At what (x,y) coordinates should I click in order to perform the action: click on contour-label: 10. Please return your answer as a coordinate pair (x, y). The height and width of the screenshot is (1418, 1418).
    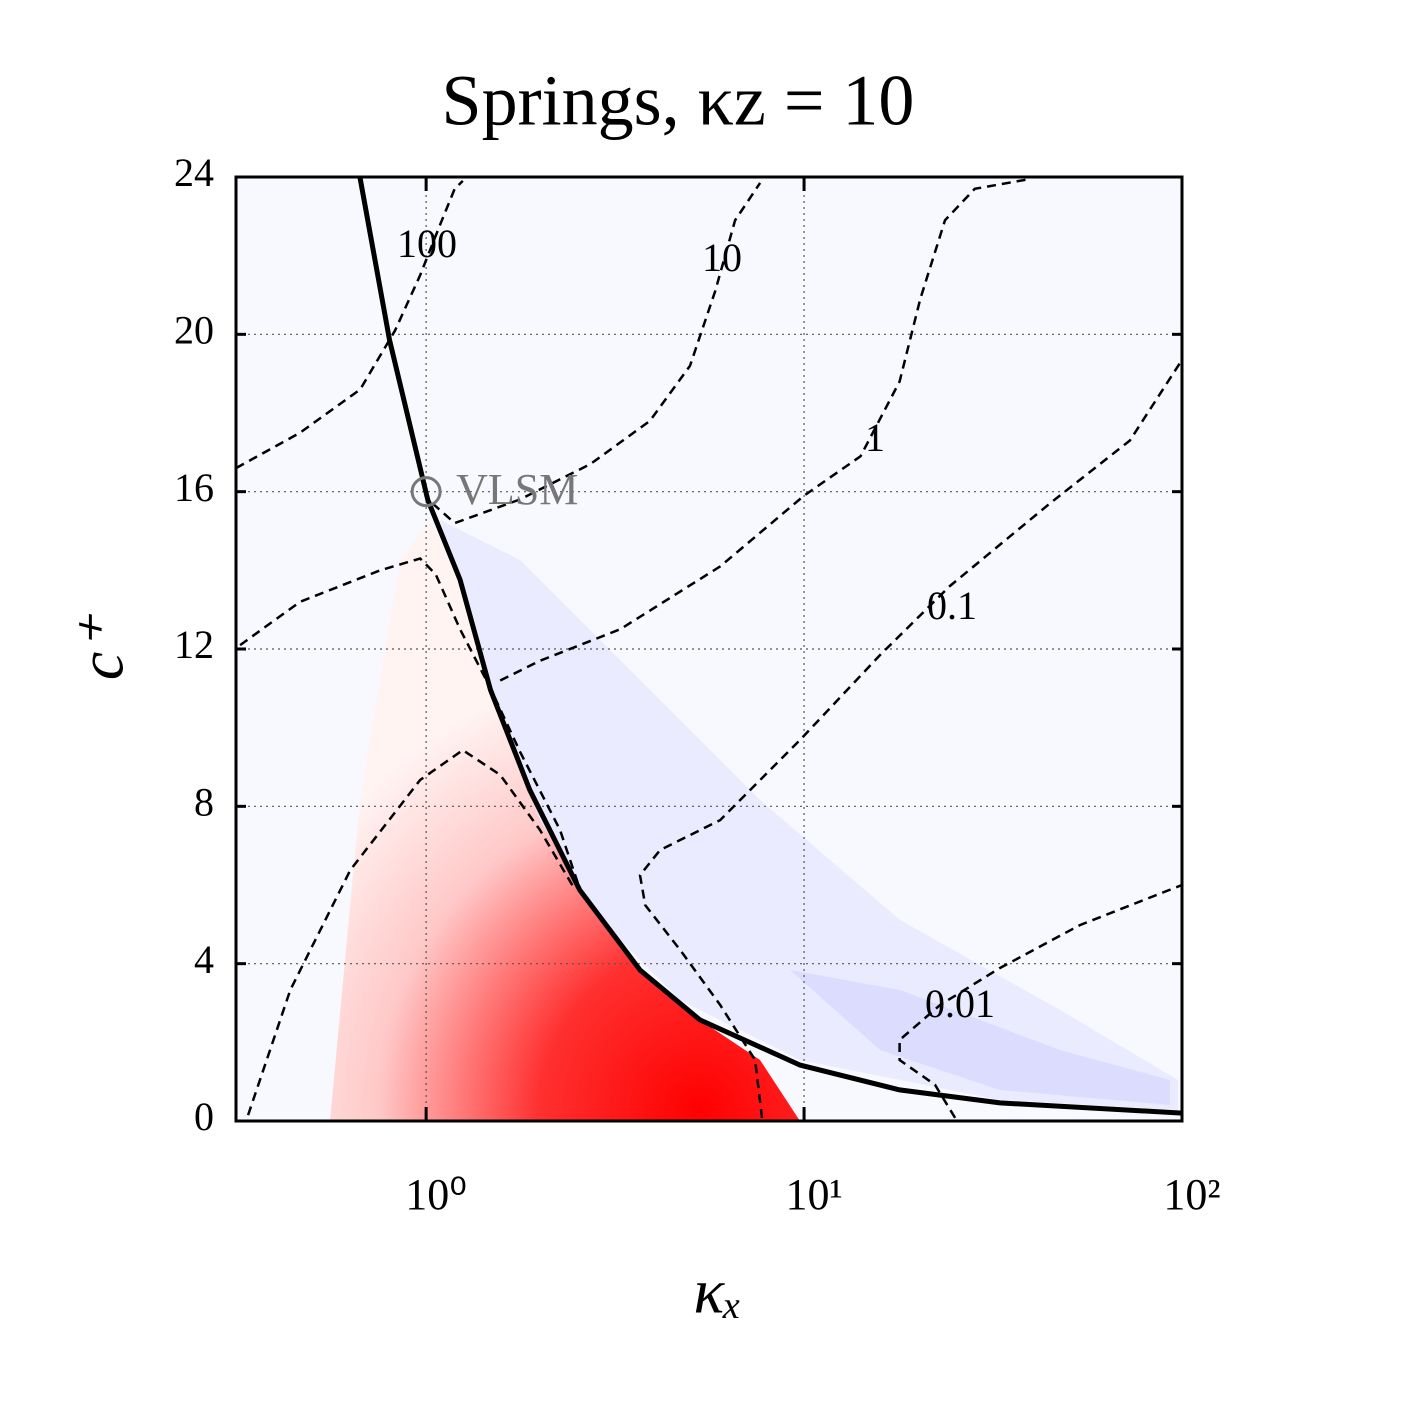
    Looking at the image, I should click on (722, 257).